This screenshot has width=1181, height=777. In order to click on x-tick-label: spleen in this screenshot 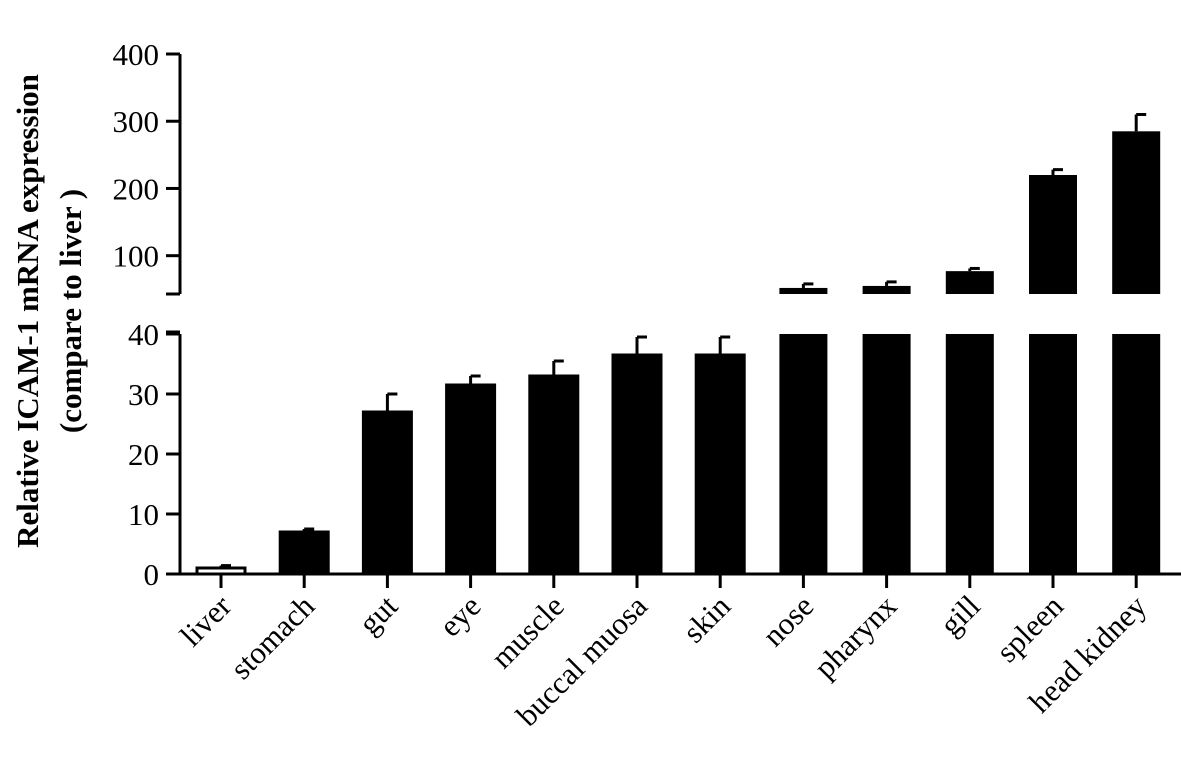, I will do `click(1029, 628)`.